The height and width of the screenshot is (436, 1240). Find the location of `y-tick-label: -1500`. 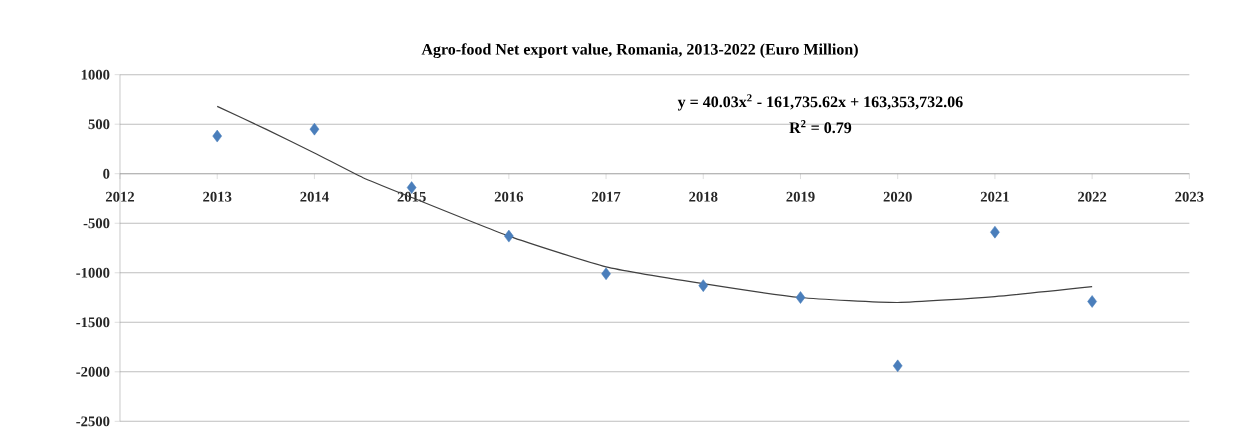

y-tick-label: -1500 is located at coordinates (93, 322).